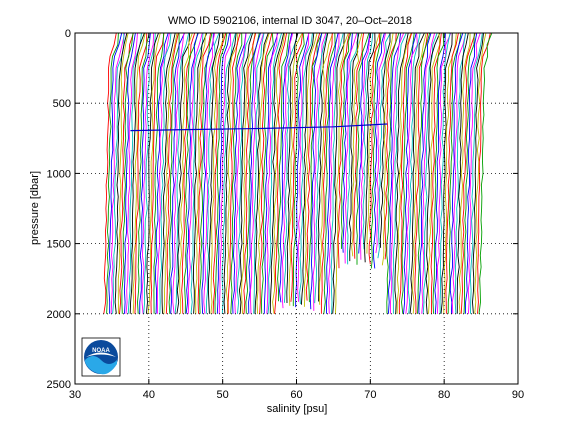 This screenshot has height=432, width=576. I want to click on x-tick-label: 80, so click(444, 395).